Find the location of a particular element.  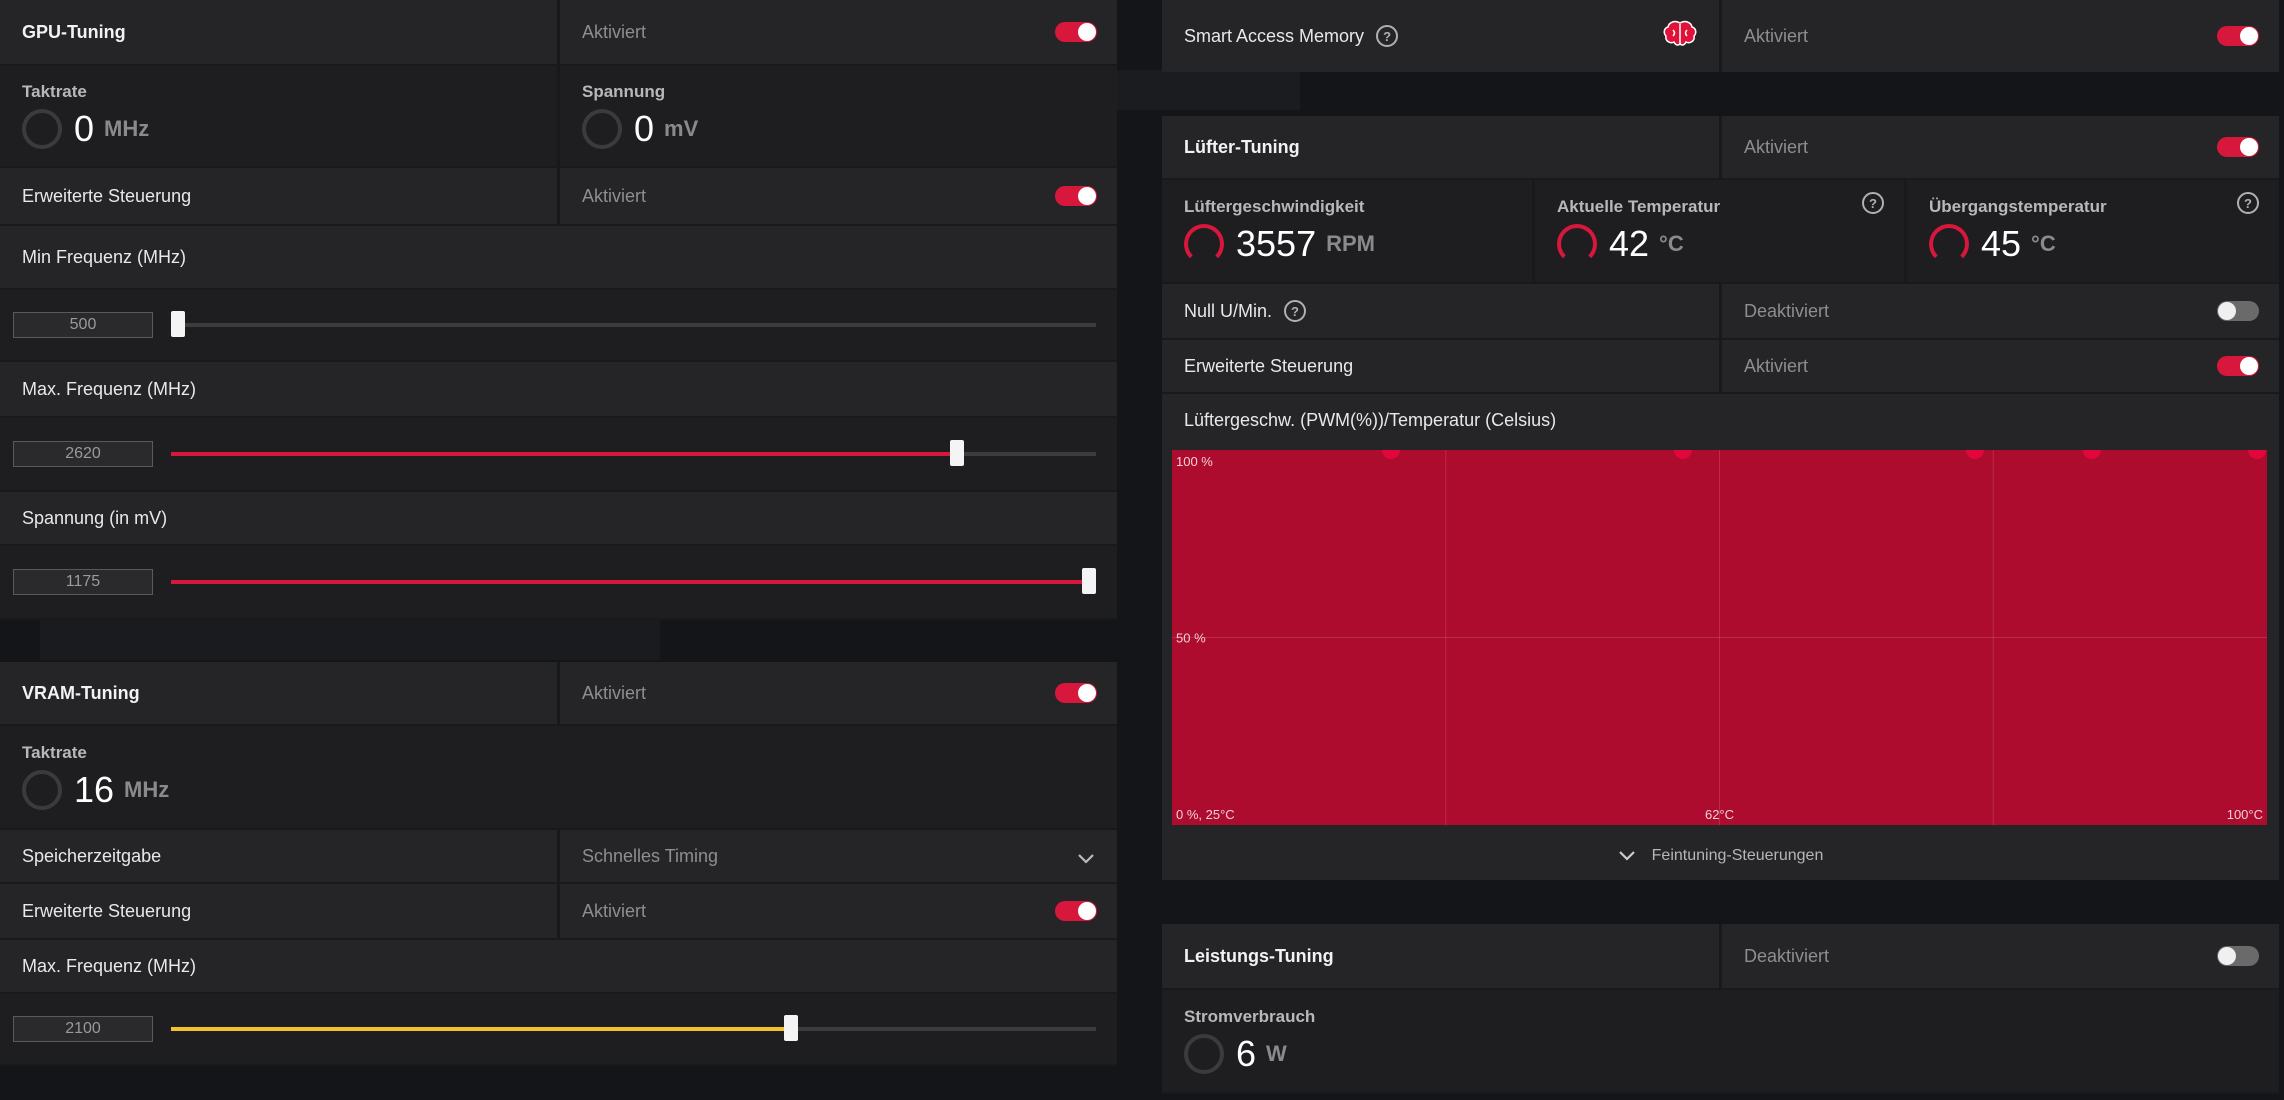

max-freq-label: Max. Frequenz (MHz) is located at coordinates (109, 388).